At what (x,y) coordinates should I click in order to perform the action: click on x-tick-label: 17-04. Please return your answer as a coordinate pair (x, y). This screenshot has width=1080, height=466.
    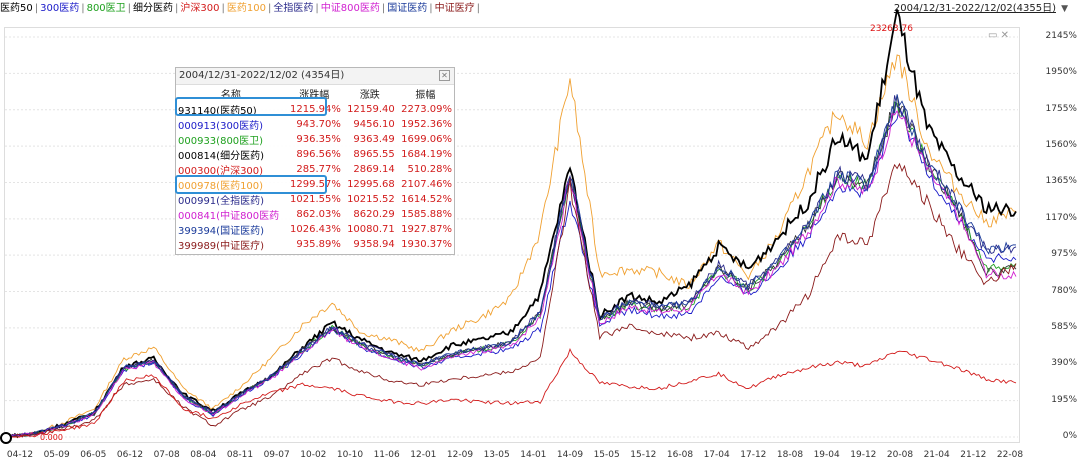
    Looking at the image, I should click on (716, 455).